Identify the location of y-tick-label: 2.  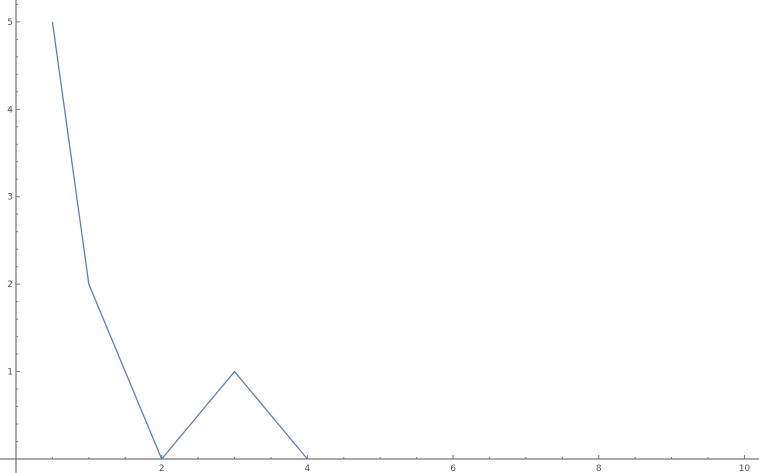
(10, 285).